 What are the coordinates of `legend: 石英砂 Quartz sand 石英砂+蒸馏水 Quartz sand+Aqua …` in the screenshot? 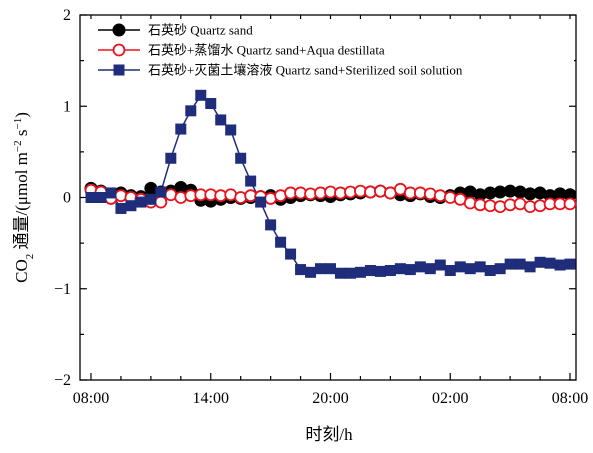 It's located at (329, 50).